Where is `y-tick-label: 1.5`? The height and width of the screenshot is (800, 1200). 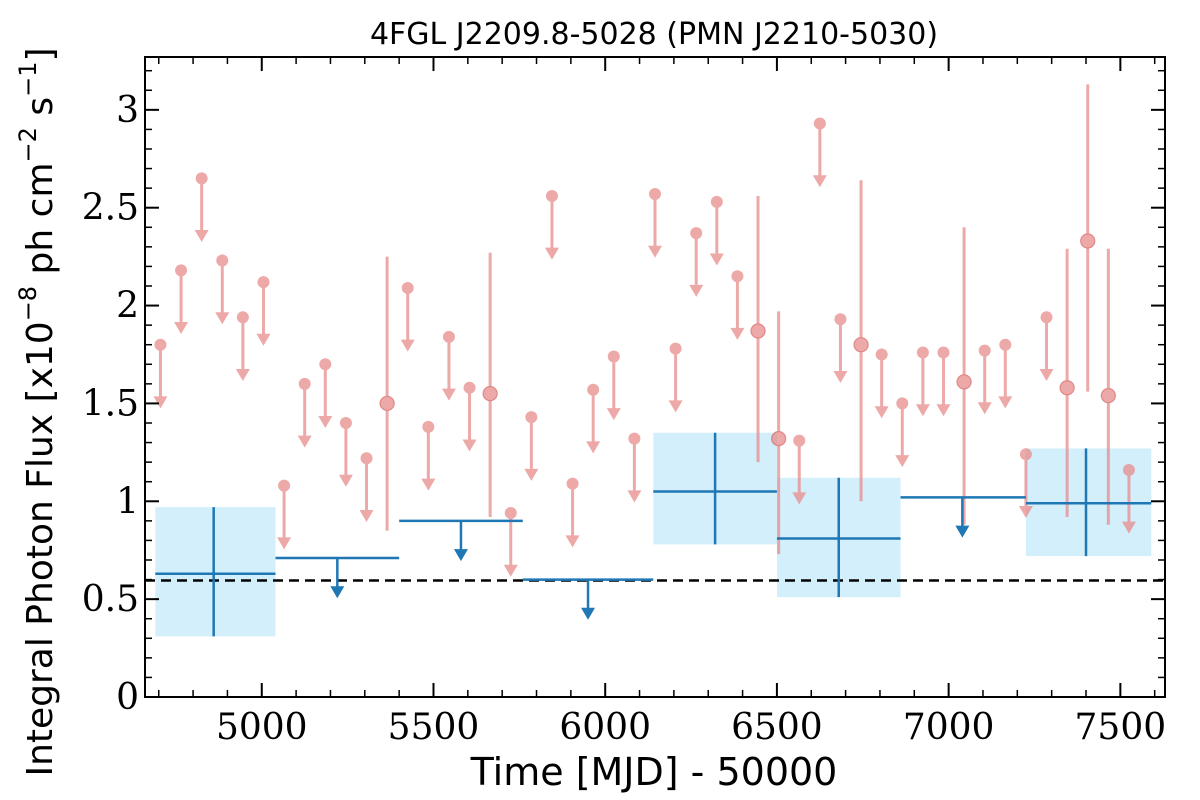 y-tick-label: 1.5 is located at coordinates (110, 403).